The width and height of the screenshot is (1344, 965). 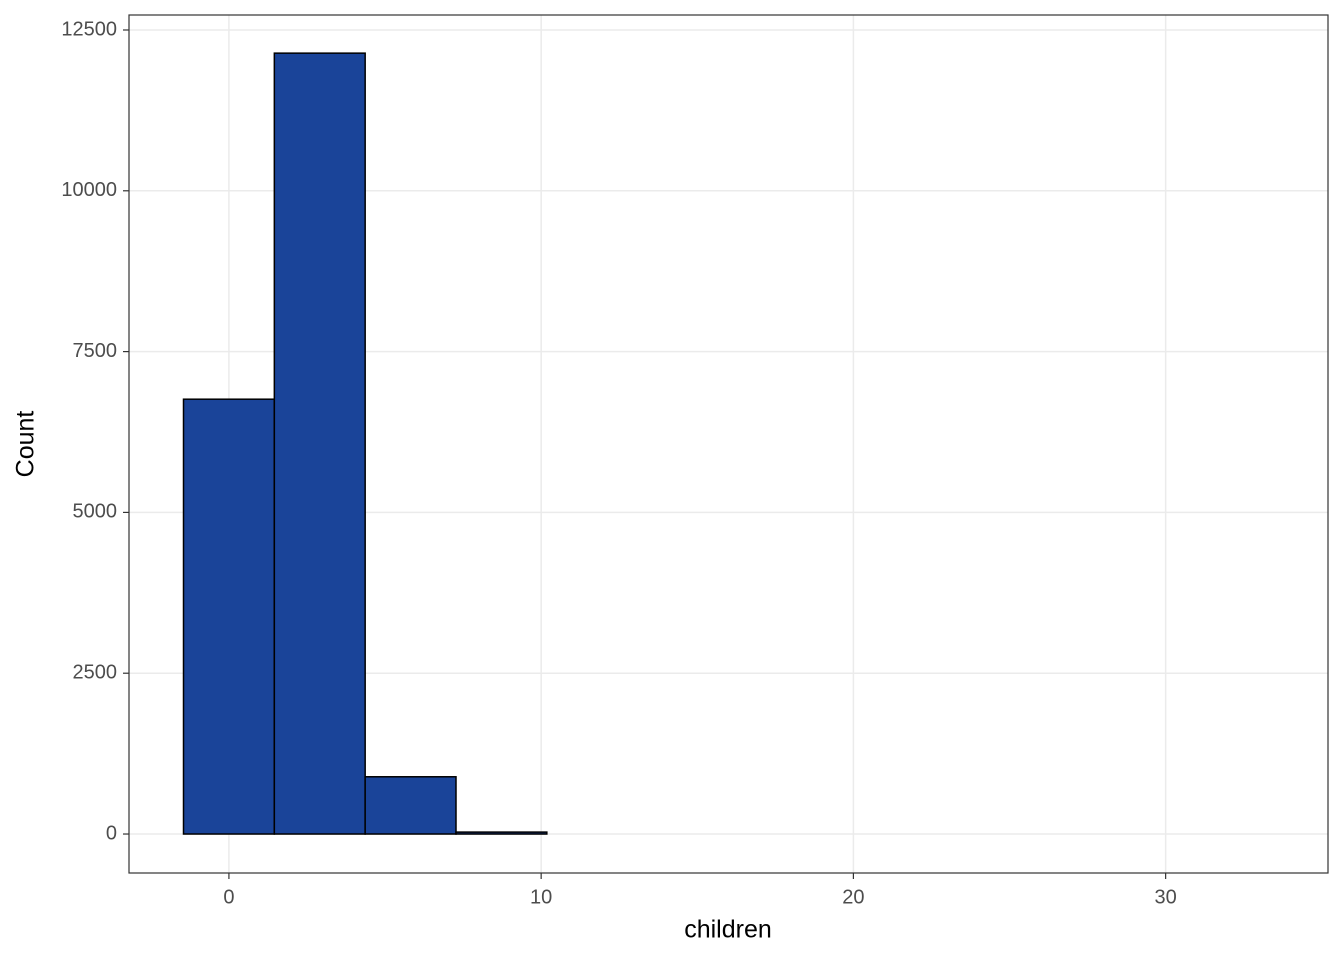 What do you see at coordinates (89, 190) in the screenshot?
I see `y-tick-label: 10000` at bounding box center [89, 190].